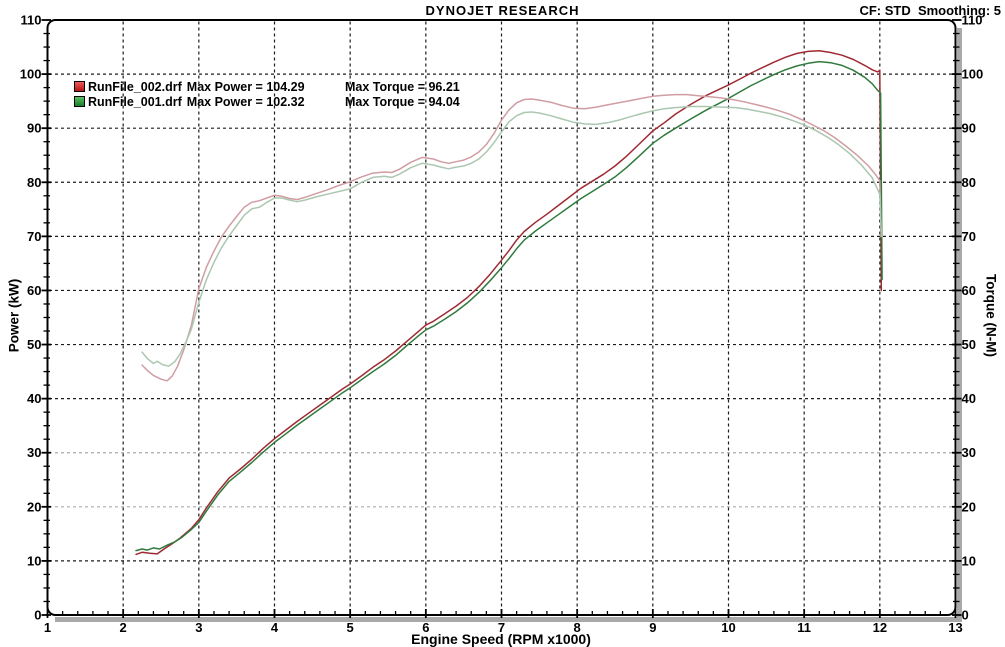 The width and height of the screenshot is (1005, 647). I want to click on y-right-tick-label: 110, so click(972, 20).